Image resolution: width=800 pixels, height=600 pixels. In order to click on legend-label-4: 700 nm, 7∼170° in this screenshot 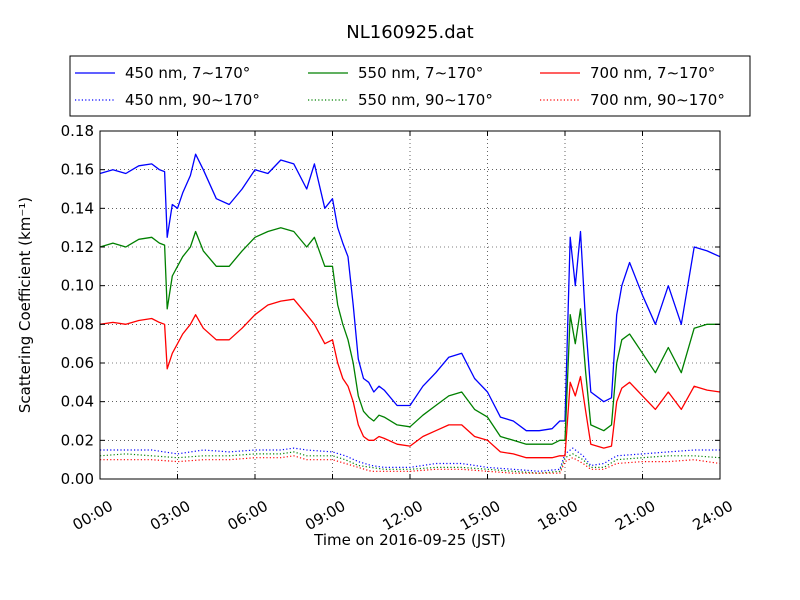, I will do `click(652, 73)`.